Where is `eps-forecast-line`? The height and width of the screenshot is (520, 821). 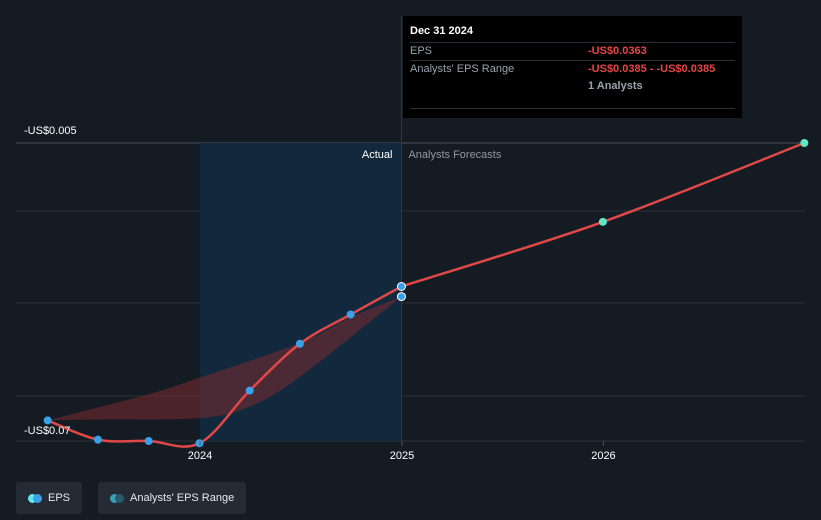
eps-forecast-line is located at coordinates (603, 214).